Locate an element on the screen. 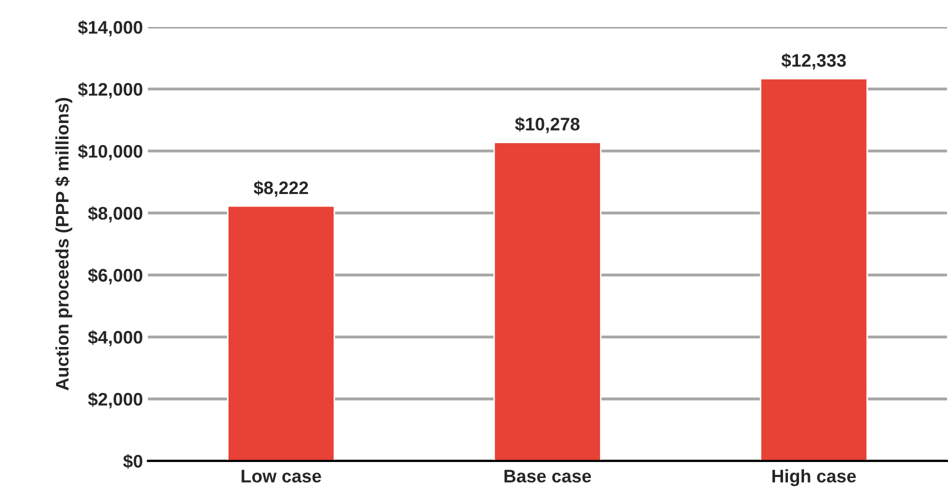 The image size is (948, 501). y-tick-label: $4,000 is located at coordinates (115, 338).